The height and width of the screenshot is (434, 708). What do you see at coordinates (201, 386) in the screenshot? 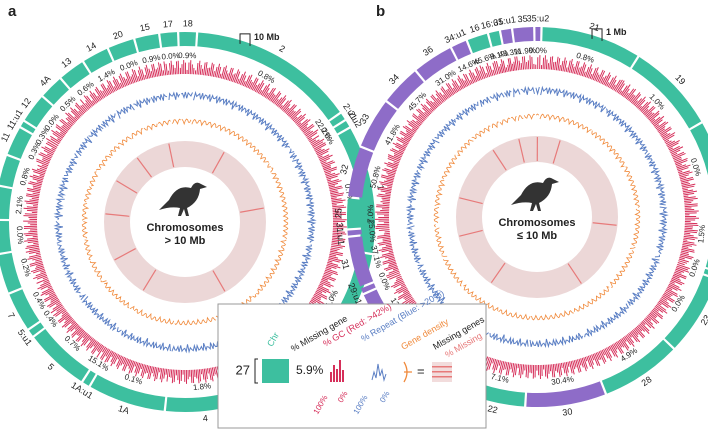
I see `missing-percent: 1.8%` at bounding box center [201, 386].